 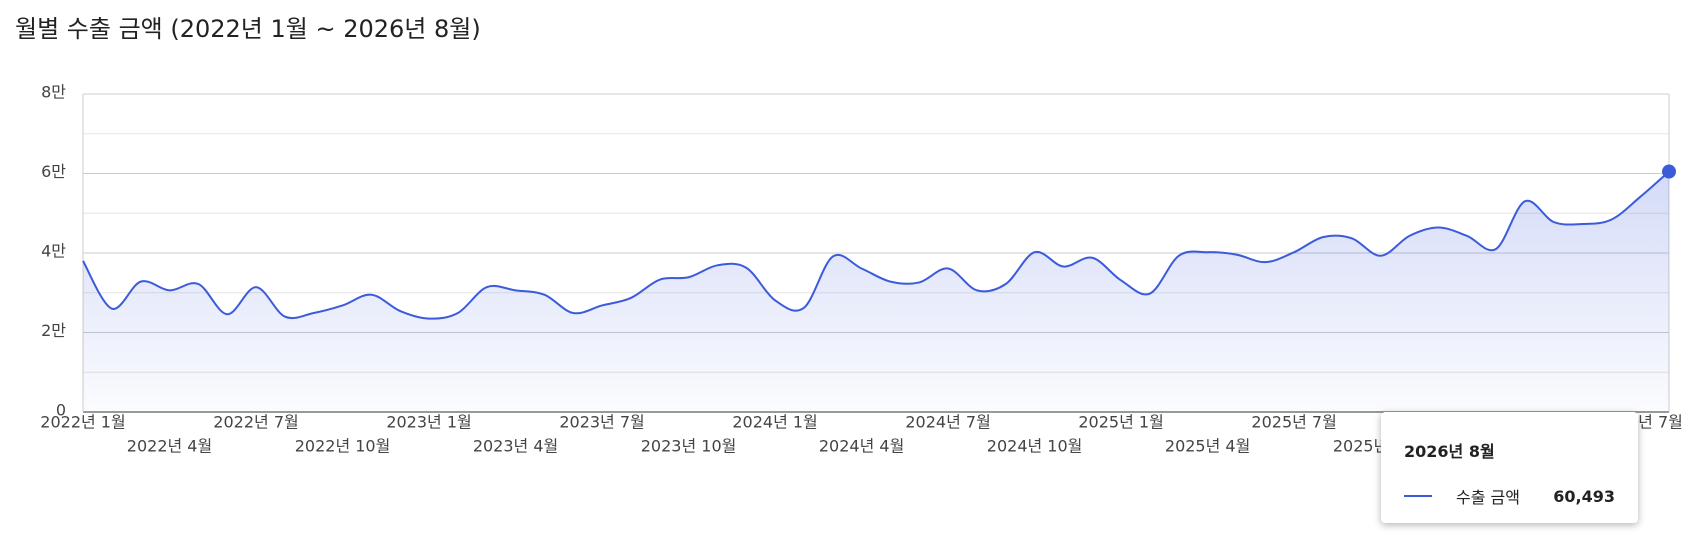 I want to click on tooltip-swatch, so click(x=1418, y=496).